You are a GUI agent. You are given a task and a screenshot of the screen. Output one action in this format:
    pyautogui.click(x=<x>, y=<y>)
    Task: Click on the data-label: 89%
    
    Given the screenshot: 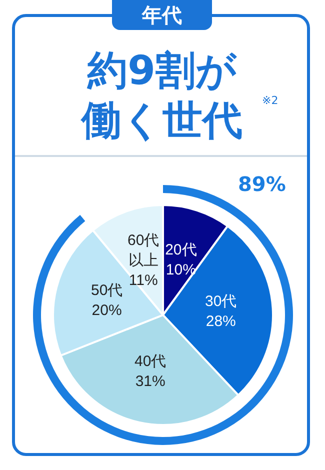 What is the action you would take?
    pyautogui.click(x=262, y=184)
    